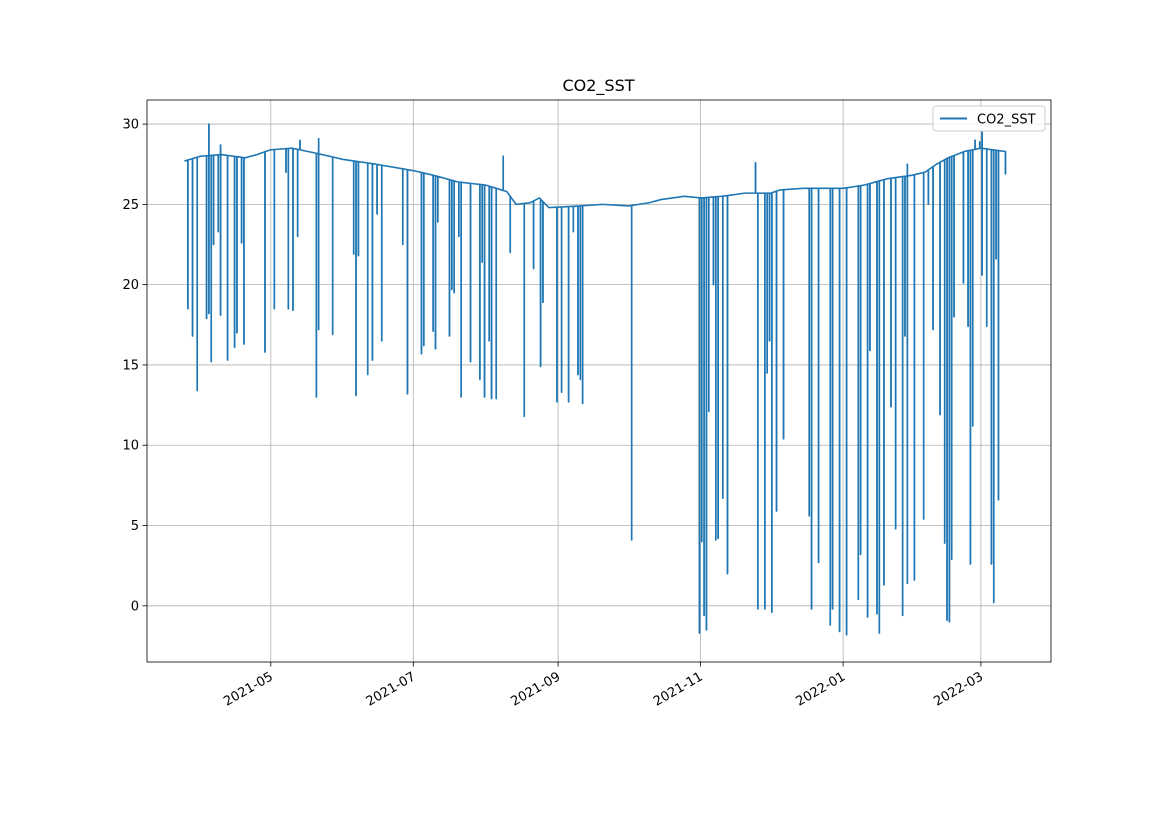 The image size is (1169, 831). What do you see at coordinates (130, 446) in the screenshot?
I see `y-tick-label: 10` at bounding box center [130, 446].